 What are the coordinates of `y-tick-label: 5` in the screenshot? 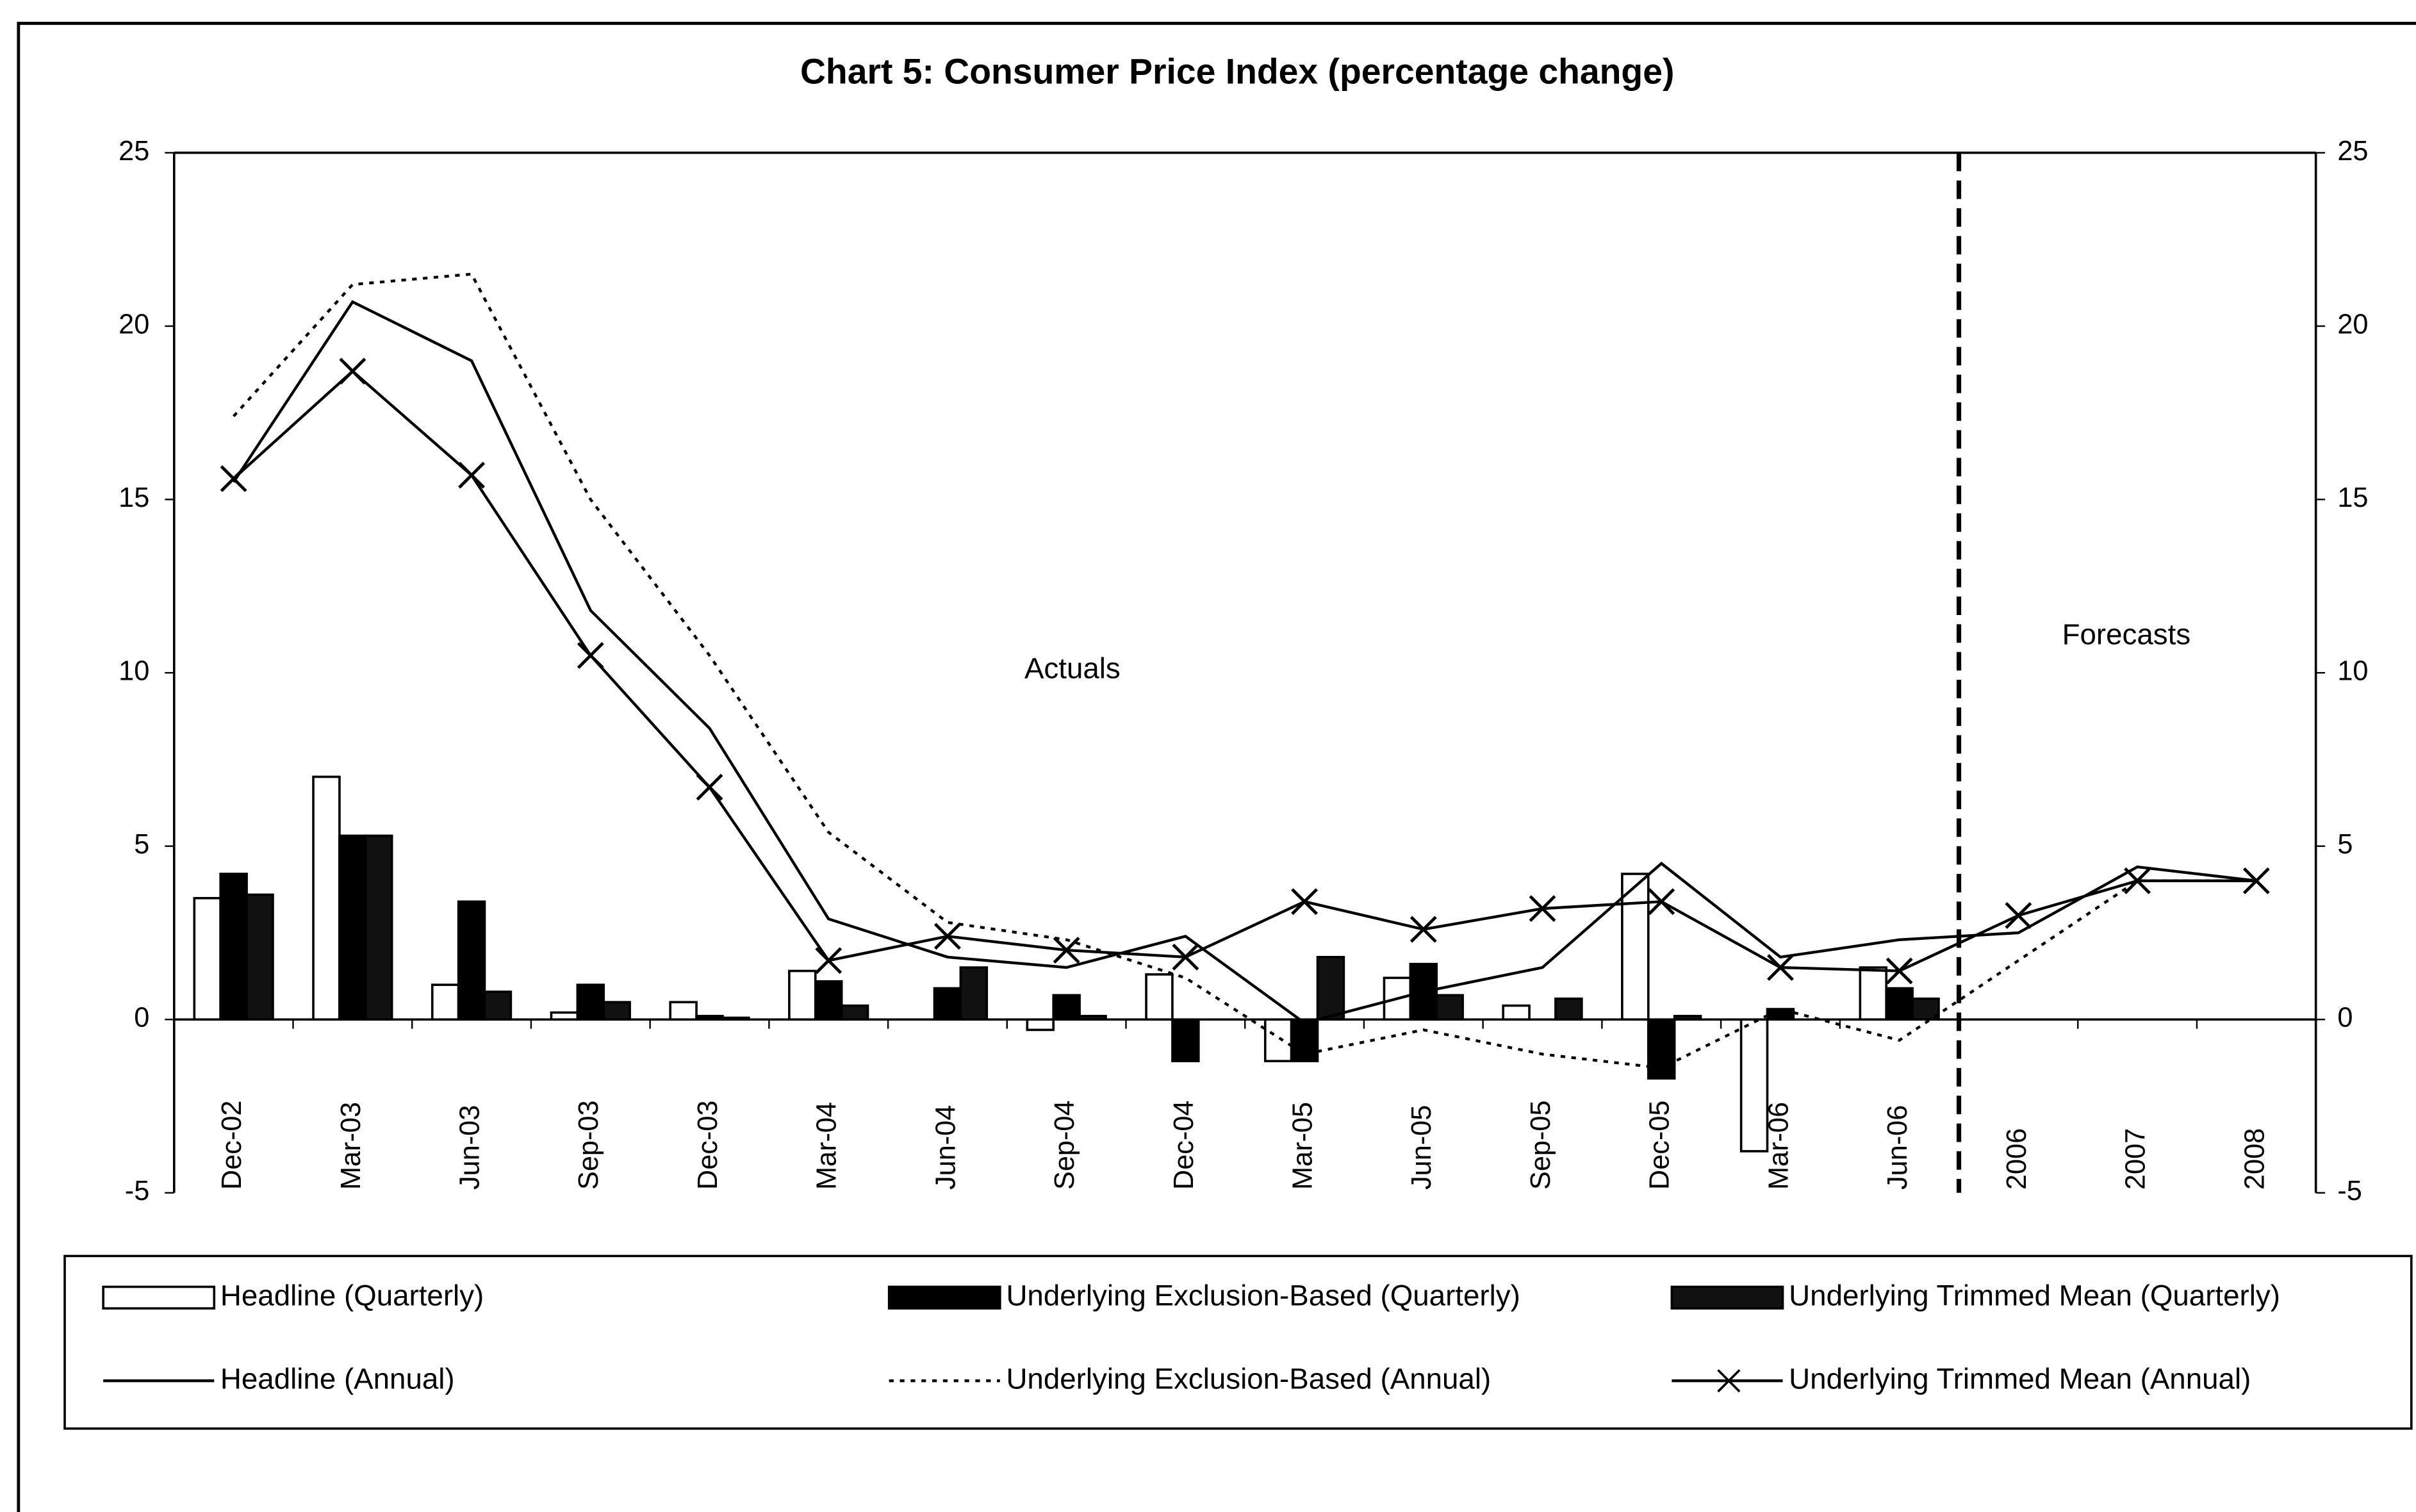 It's located at (142, 844).